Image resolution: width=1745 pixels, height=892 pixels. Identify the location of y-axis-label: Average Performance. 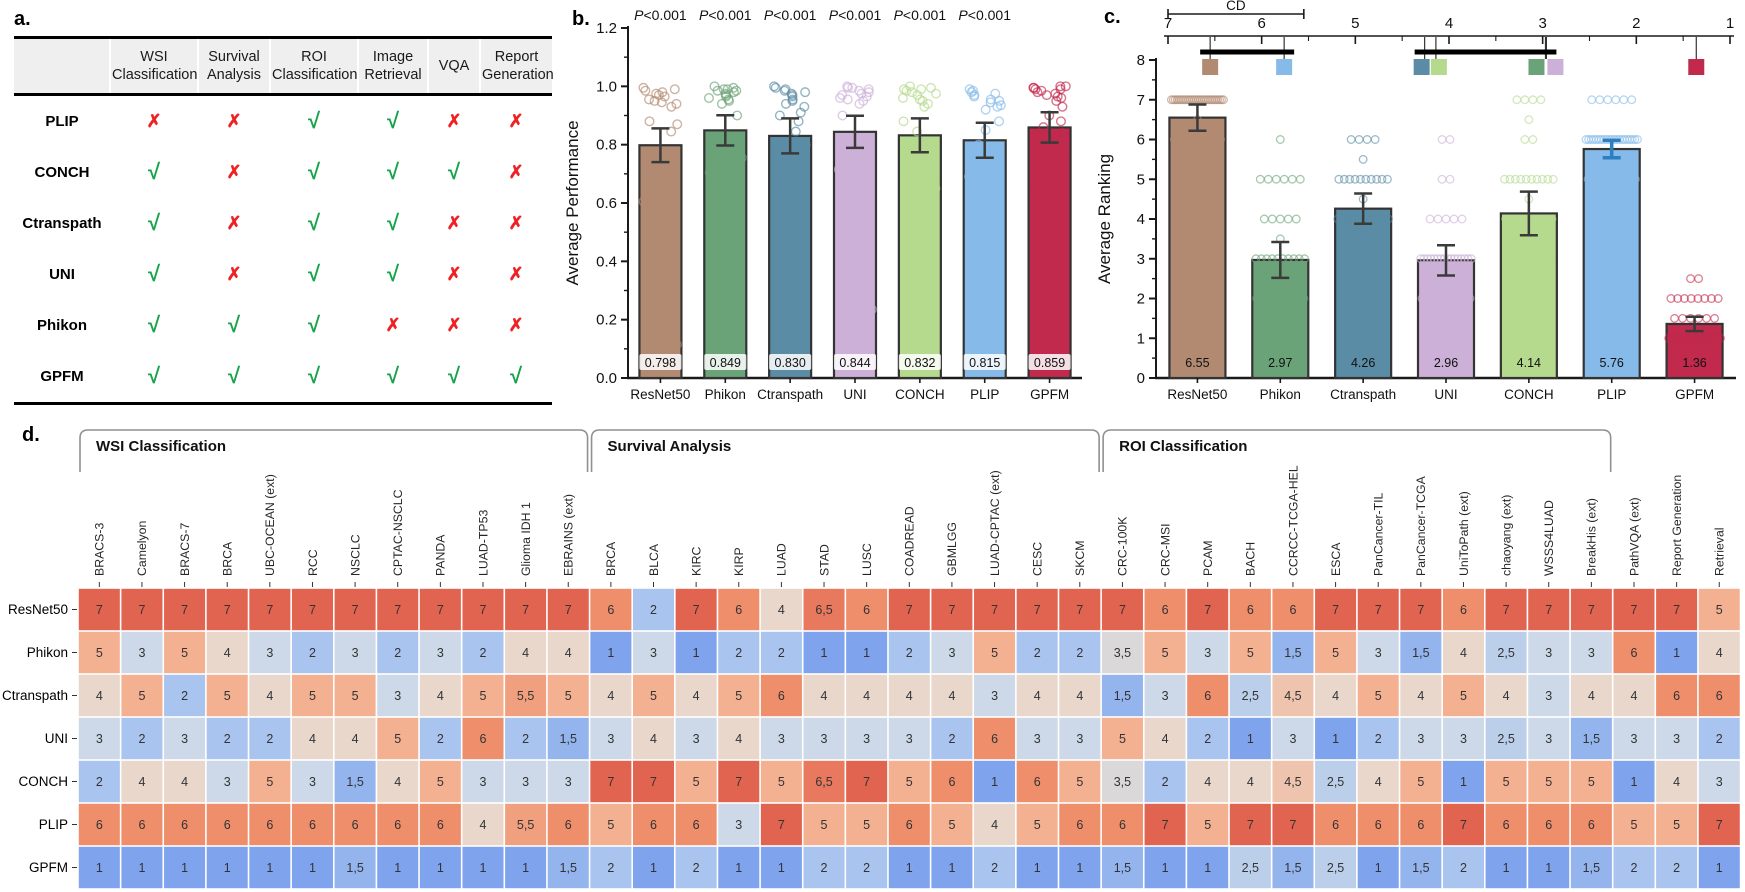
(572, 202).